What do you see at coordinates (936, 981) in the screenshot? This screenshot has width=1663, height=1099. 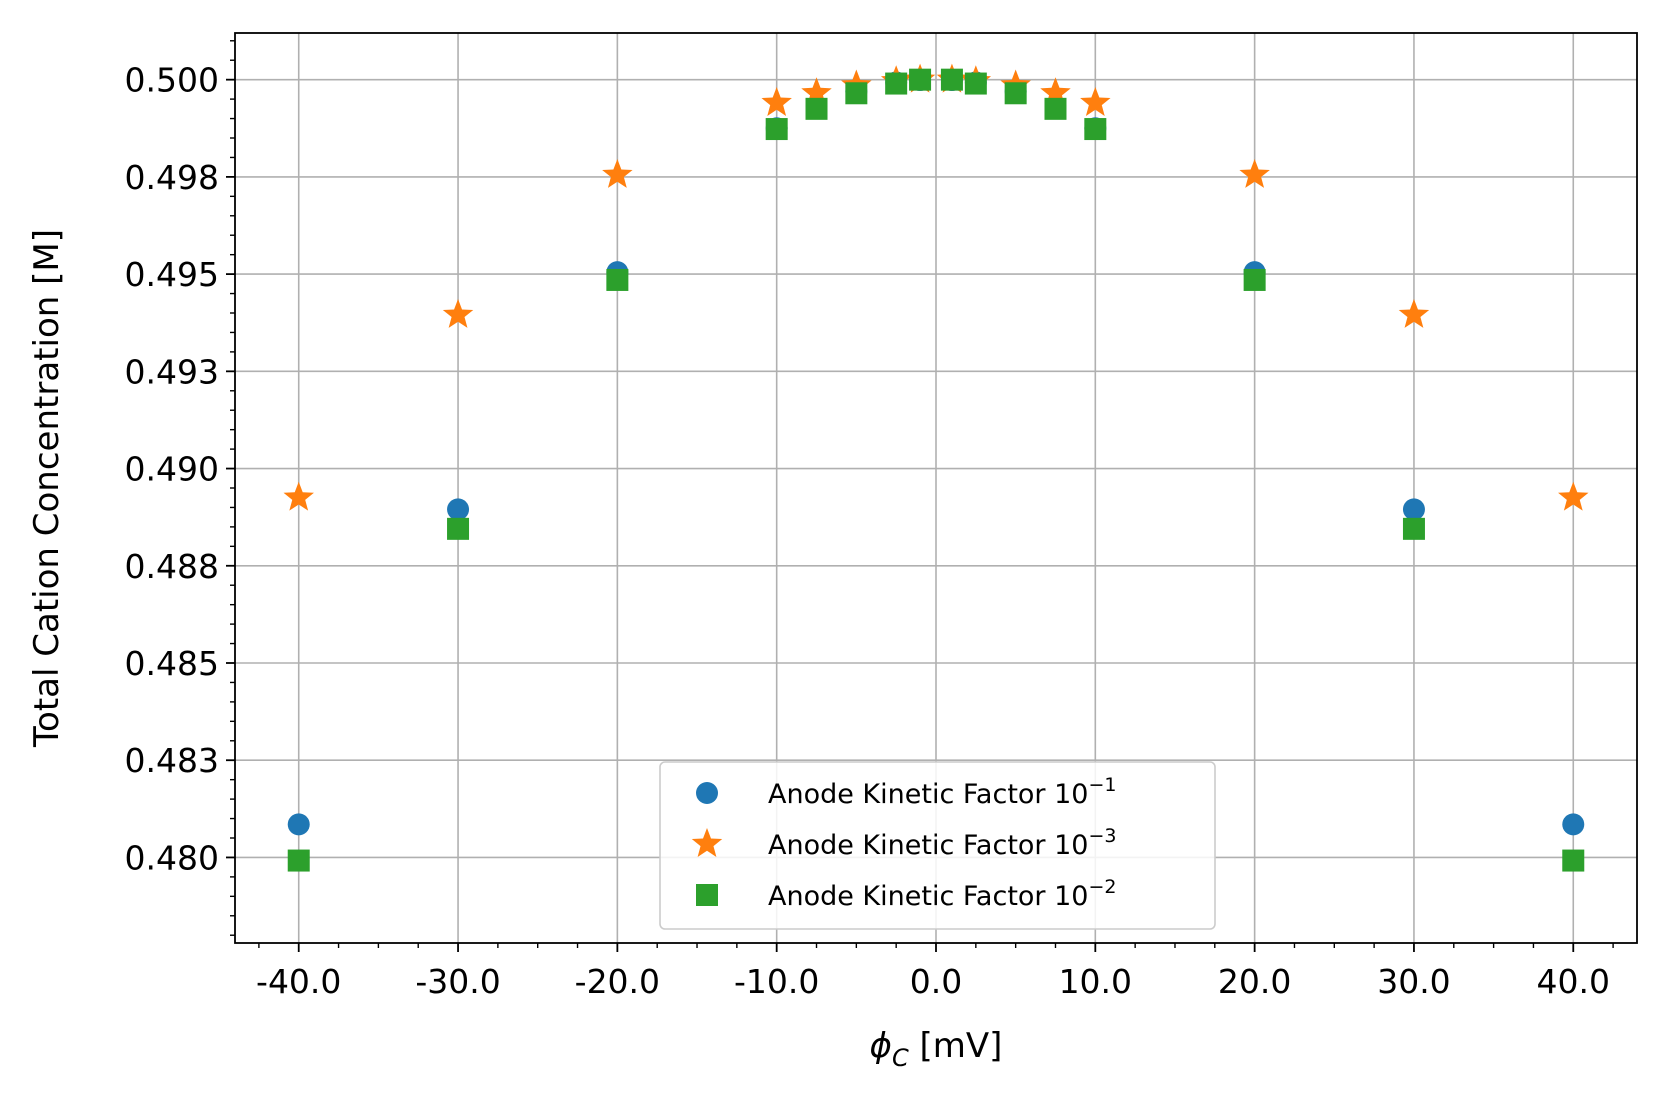 I see `x-tick-label: 0.0` at bounding box center [936, 981].